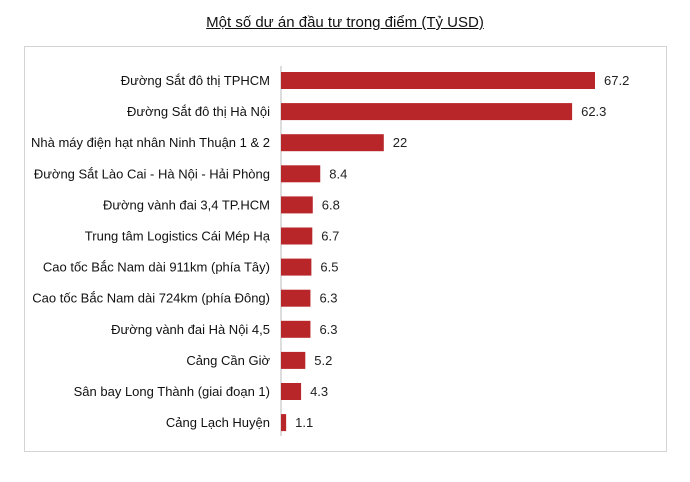 The image size is (690, 482). Describe the element at coordinates (593, 111) in the screenshot. I see `value-label: 62.3` at that location.